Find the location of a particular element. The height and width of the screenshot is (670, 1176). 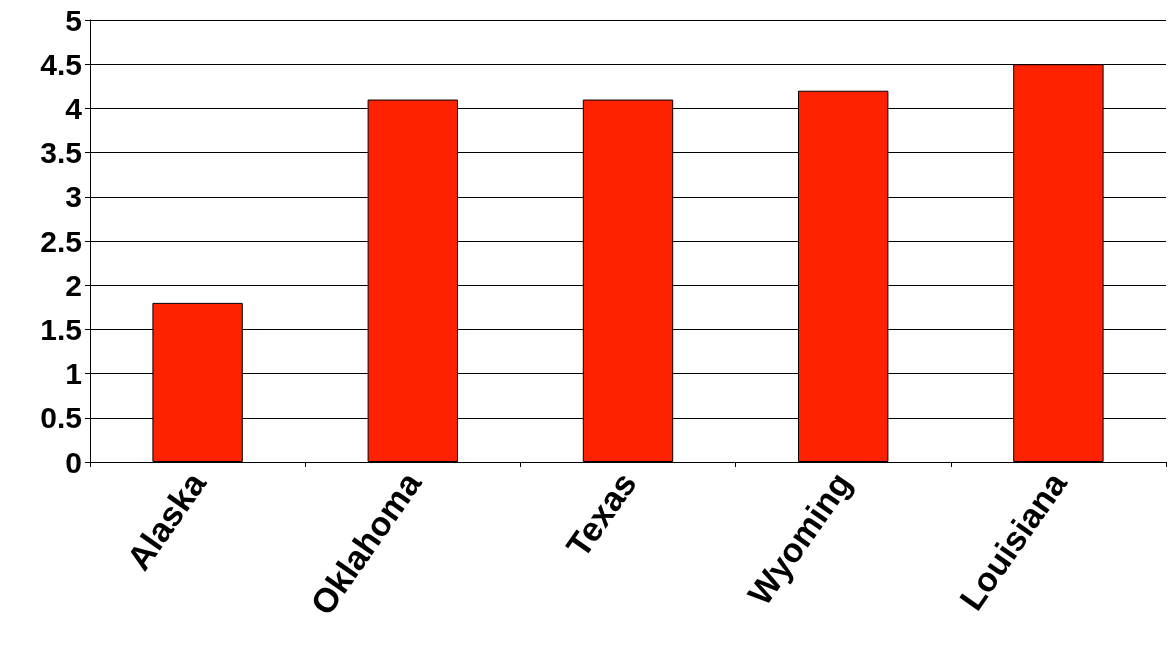

y-tick-label: 4 is located at coordinates (74, 108).